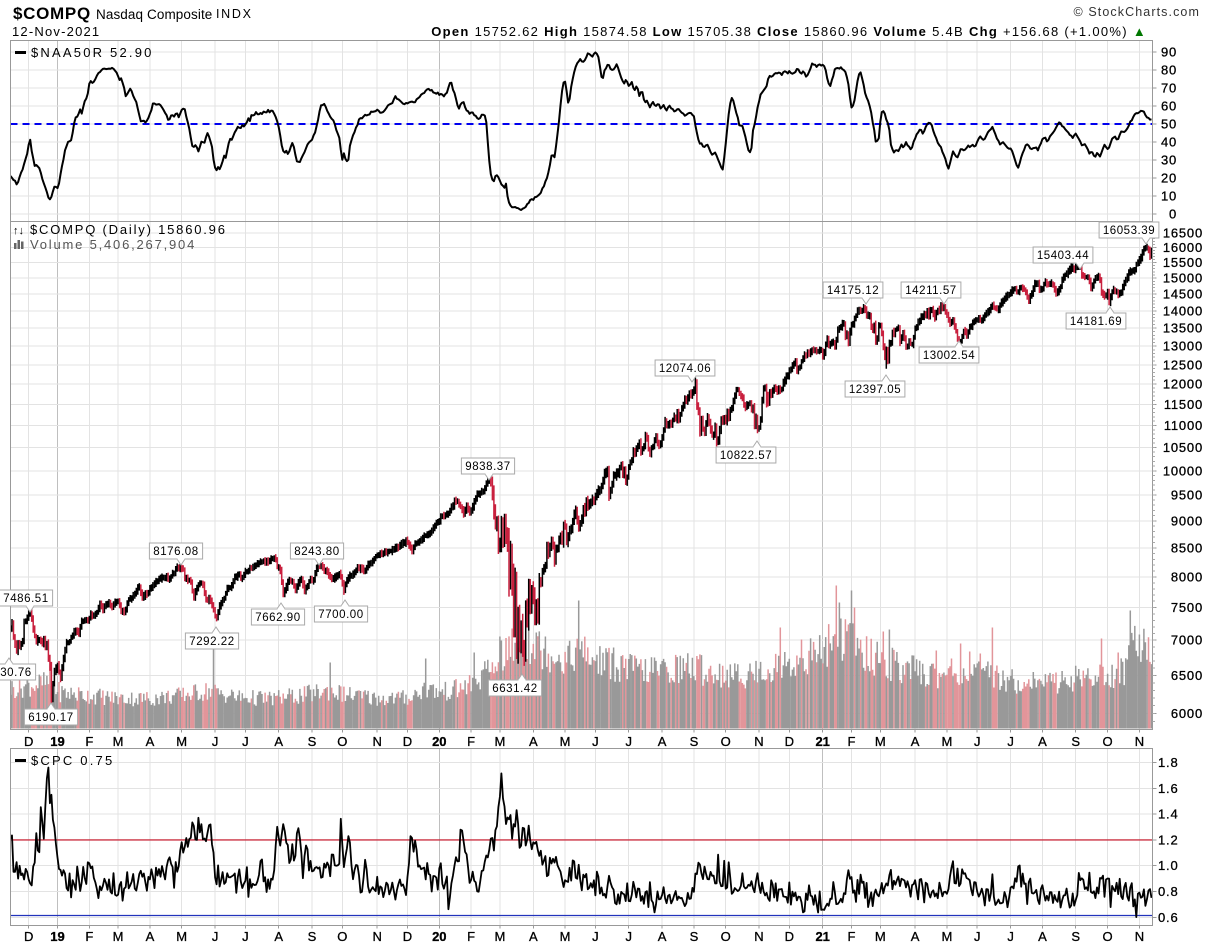 This screenshot has width=1208, height=944. Describe the element at coordinates (1168, 839) in the screenshot. I see `svg-text: 1.2` at that location.